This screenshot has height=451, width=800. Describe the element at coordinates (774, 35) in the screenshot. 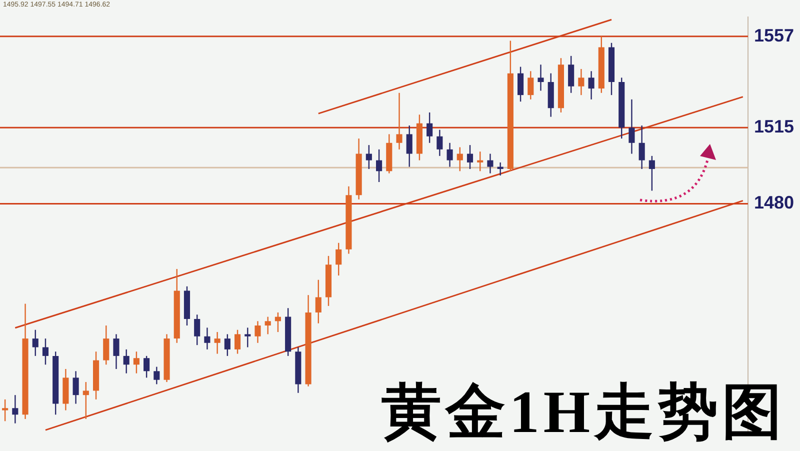

I see `y-tick-label: 1557` at that location.